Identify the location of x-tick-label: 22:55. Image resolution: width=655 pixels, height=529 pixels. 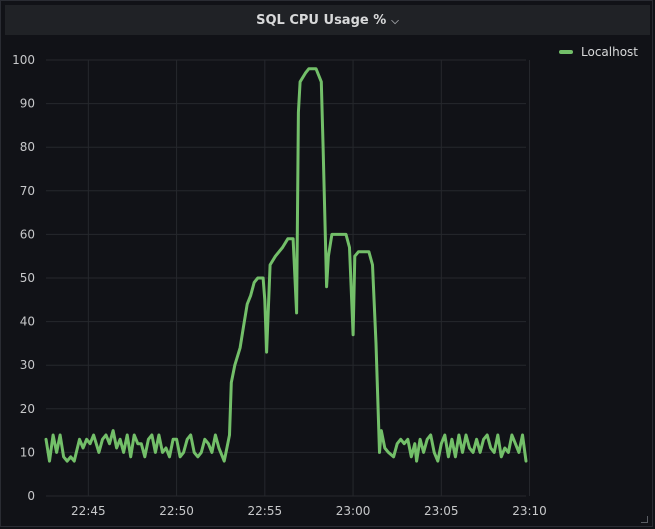
(265, 511).